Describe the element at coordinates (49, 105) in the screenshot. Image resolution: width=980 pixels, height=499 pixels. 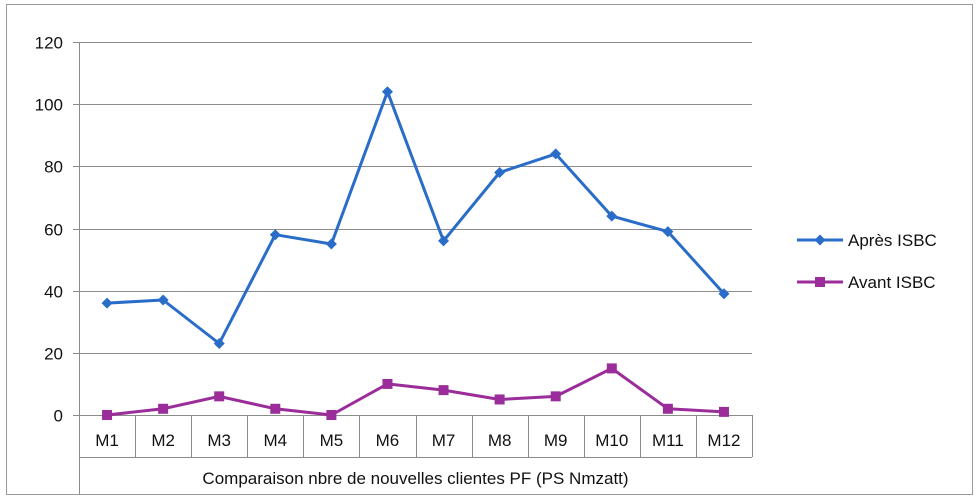
I see `y-tick-label-100: 100` at that location.